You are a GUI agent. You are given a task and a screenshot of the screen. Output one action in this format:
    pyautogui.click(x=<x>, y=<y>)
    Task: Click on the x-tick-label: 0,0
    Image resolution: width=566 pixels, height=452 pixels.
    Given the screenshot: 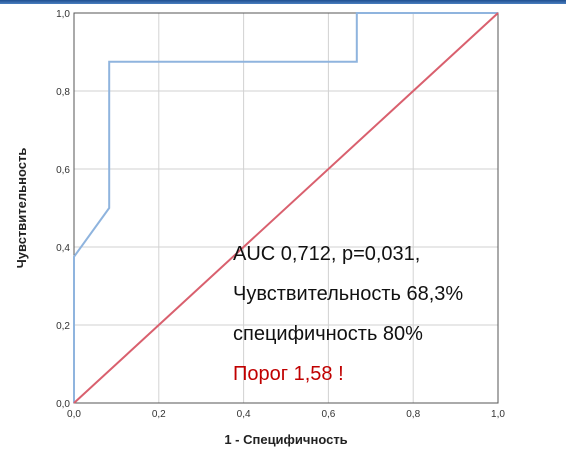 What is the action you would take?
    pyautogui.click(x=74, y=414)
    